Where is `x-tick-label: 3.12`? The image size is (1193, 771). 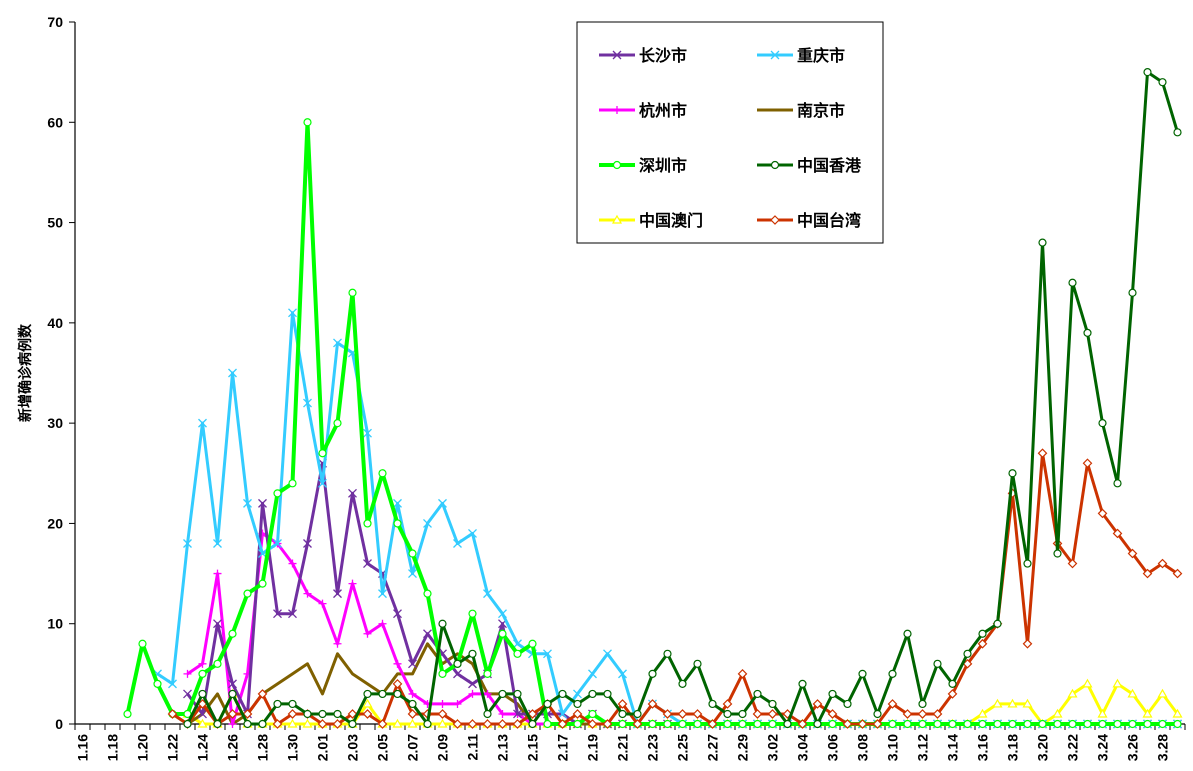 x-tick-label: 3.12 is located at coordinates (923, 747).